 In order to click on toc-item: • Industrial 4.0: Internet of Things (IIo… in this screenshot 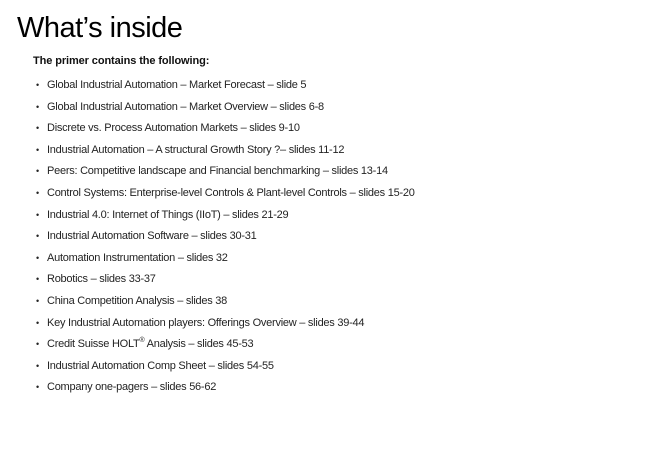, I will do `click(225, 215)`.